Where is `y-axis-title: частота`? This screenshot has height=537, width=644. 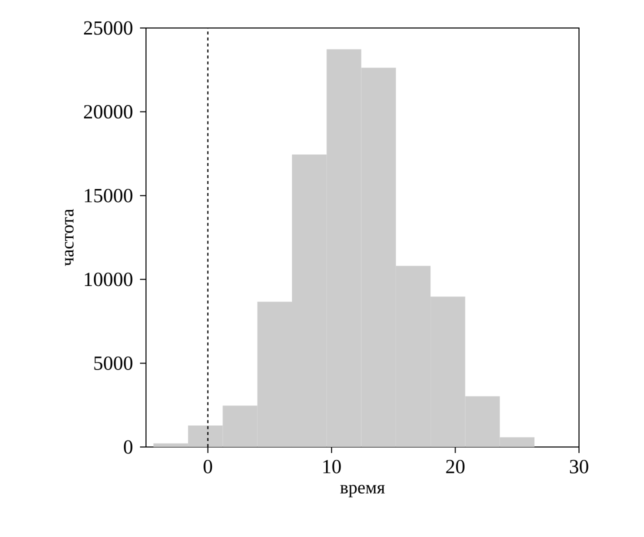 y-axis-title: частота is located at coordinates (69, 237).